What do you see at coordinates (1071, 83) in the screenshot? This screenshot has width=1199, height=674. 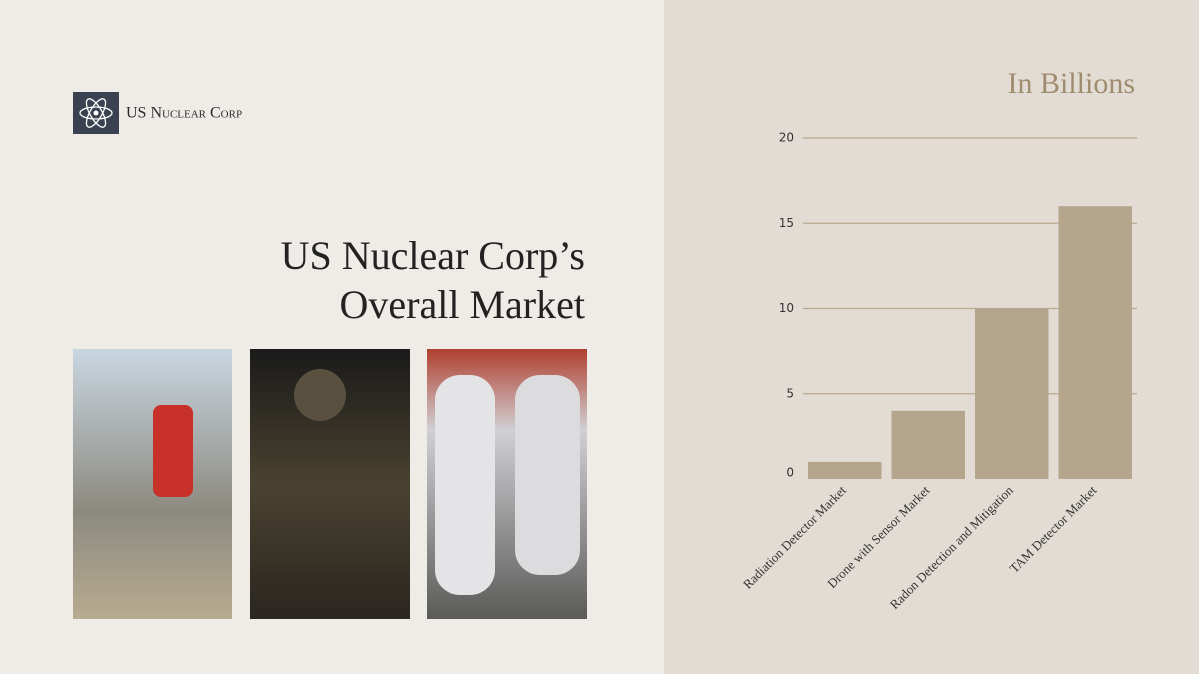 I see `chart-title: In Billions` at bounding box center [1071, 83].